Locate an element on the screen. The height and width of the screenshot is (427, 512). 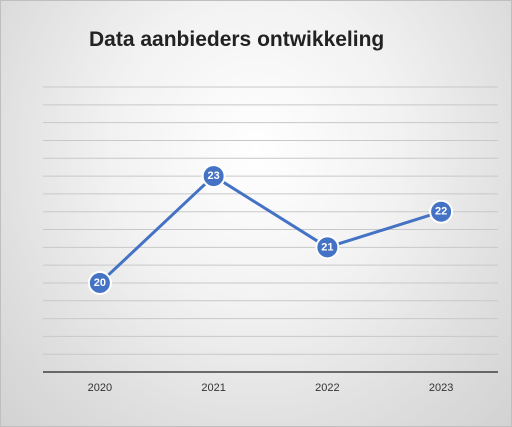
data-point: 23 is located at coordinates (213, 176).